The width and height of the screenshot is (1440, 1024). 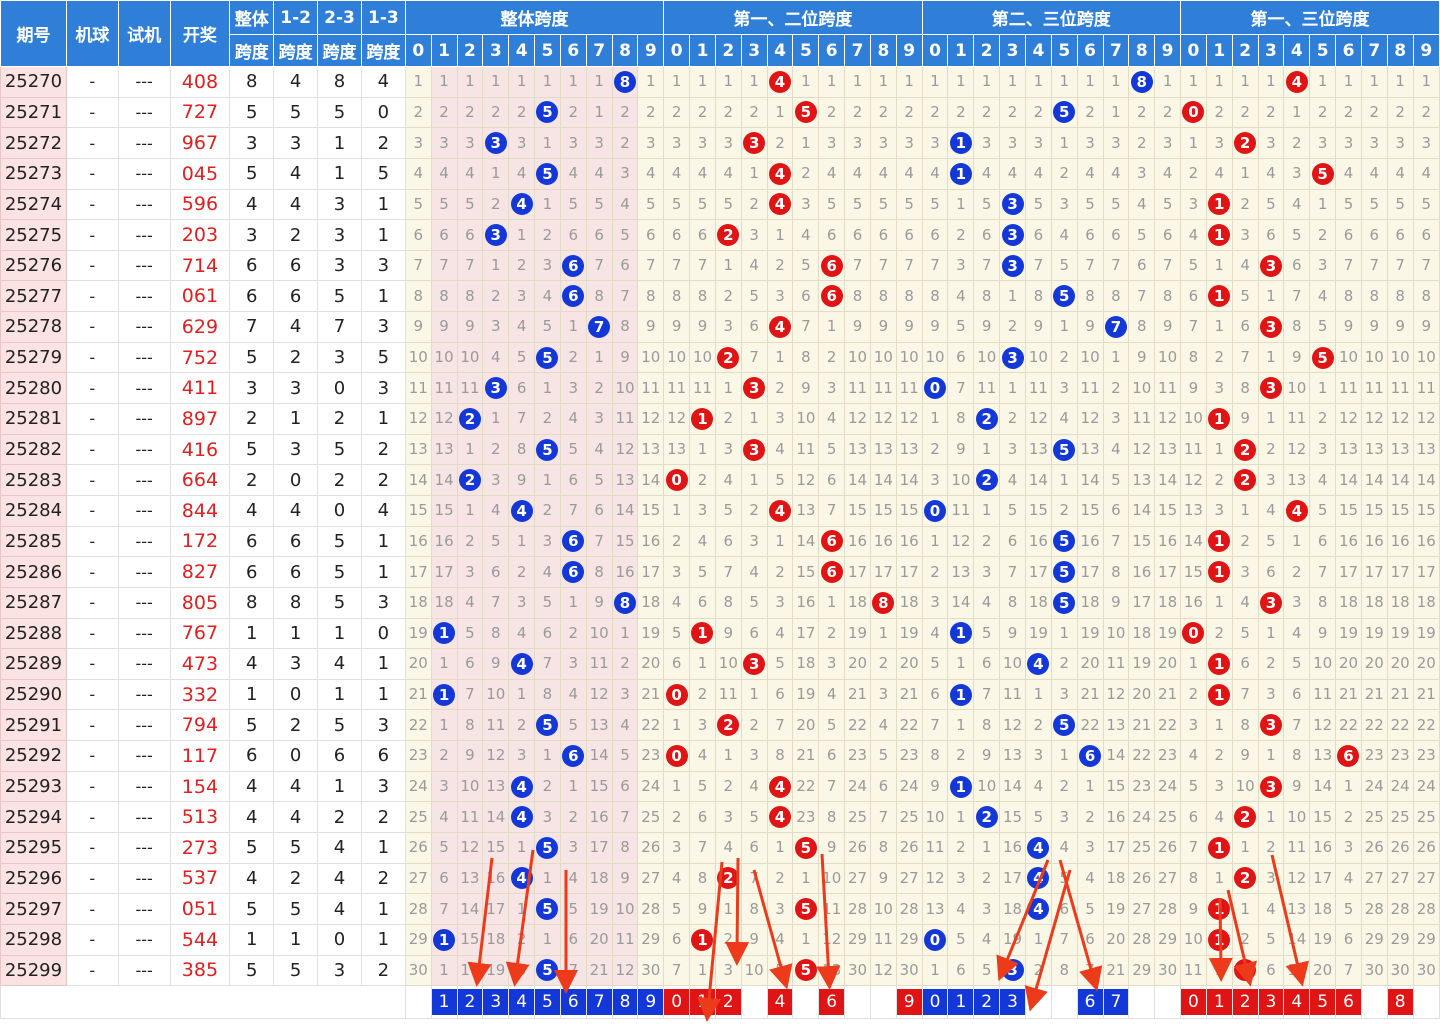 I want to click on miss-cell: 21, so click(x=1116, y=970).